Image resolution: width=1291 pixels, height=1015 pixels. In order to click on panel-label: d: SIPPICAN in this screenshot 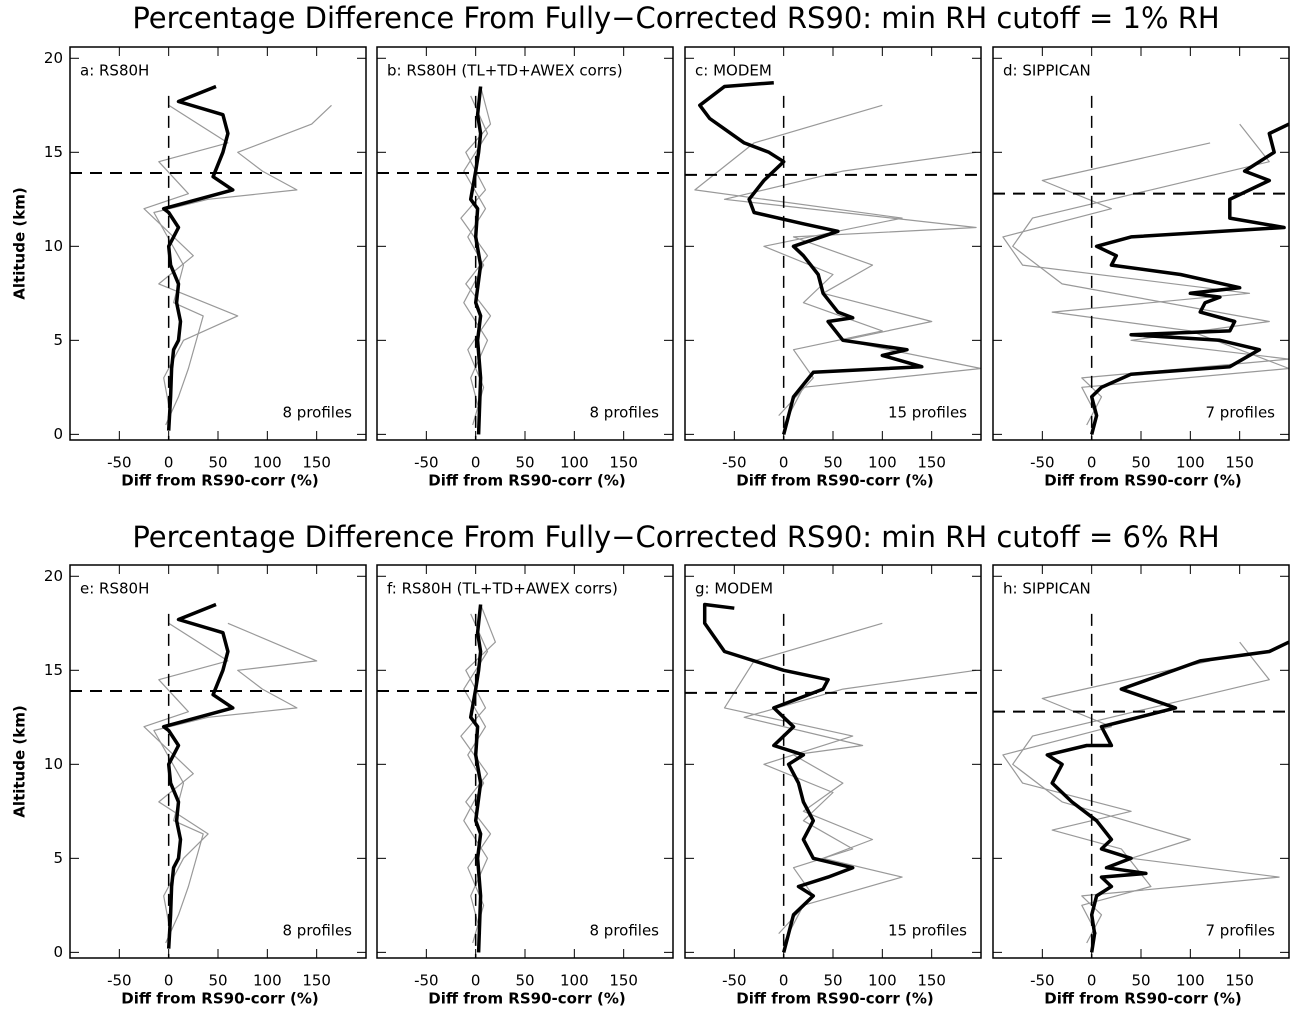, I will do `click(1047, 71)`.